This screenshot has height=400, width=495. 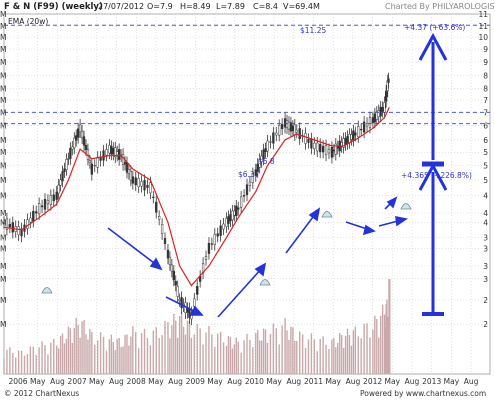 I want to click on x-tick-label: Aug, so click(x=116, y=381).